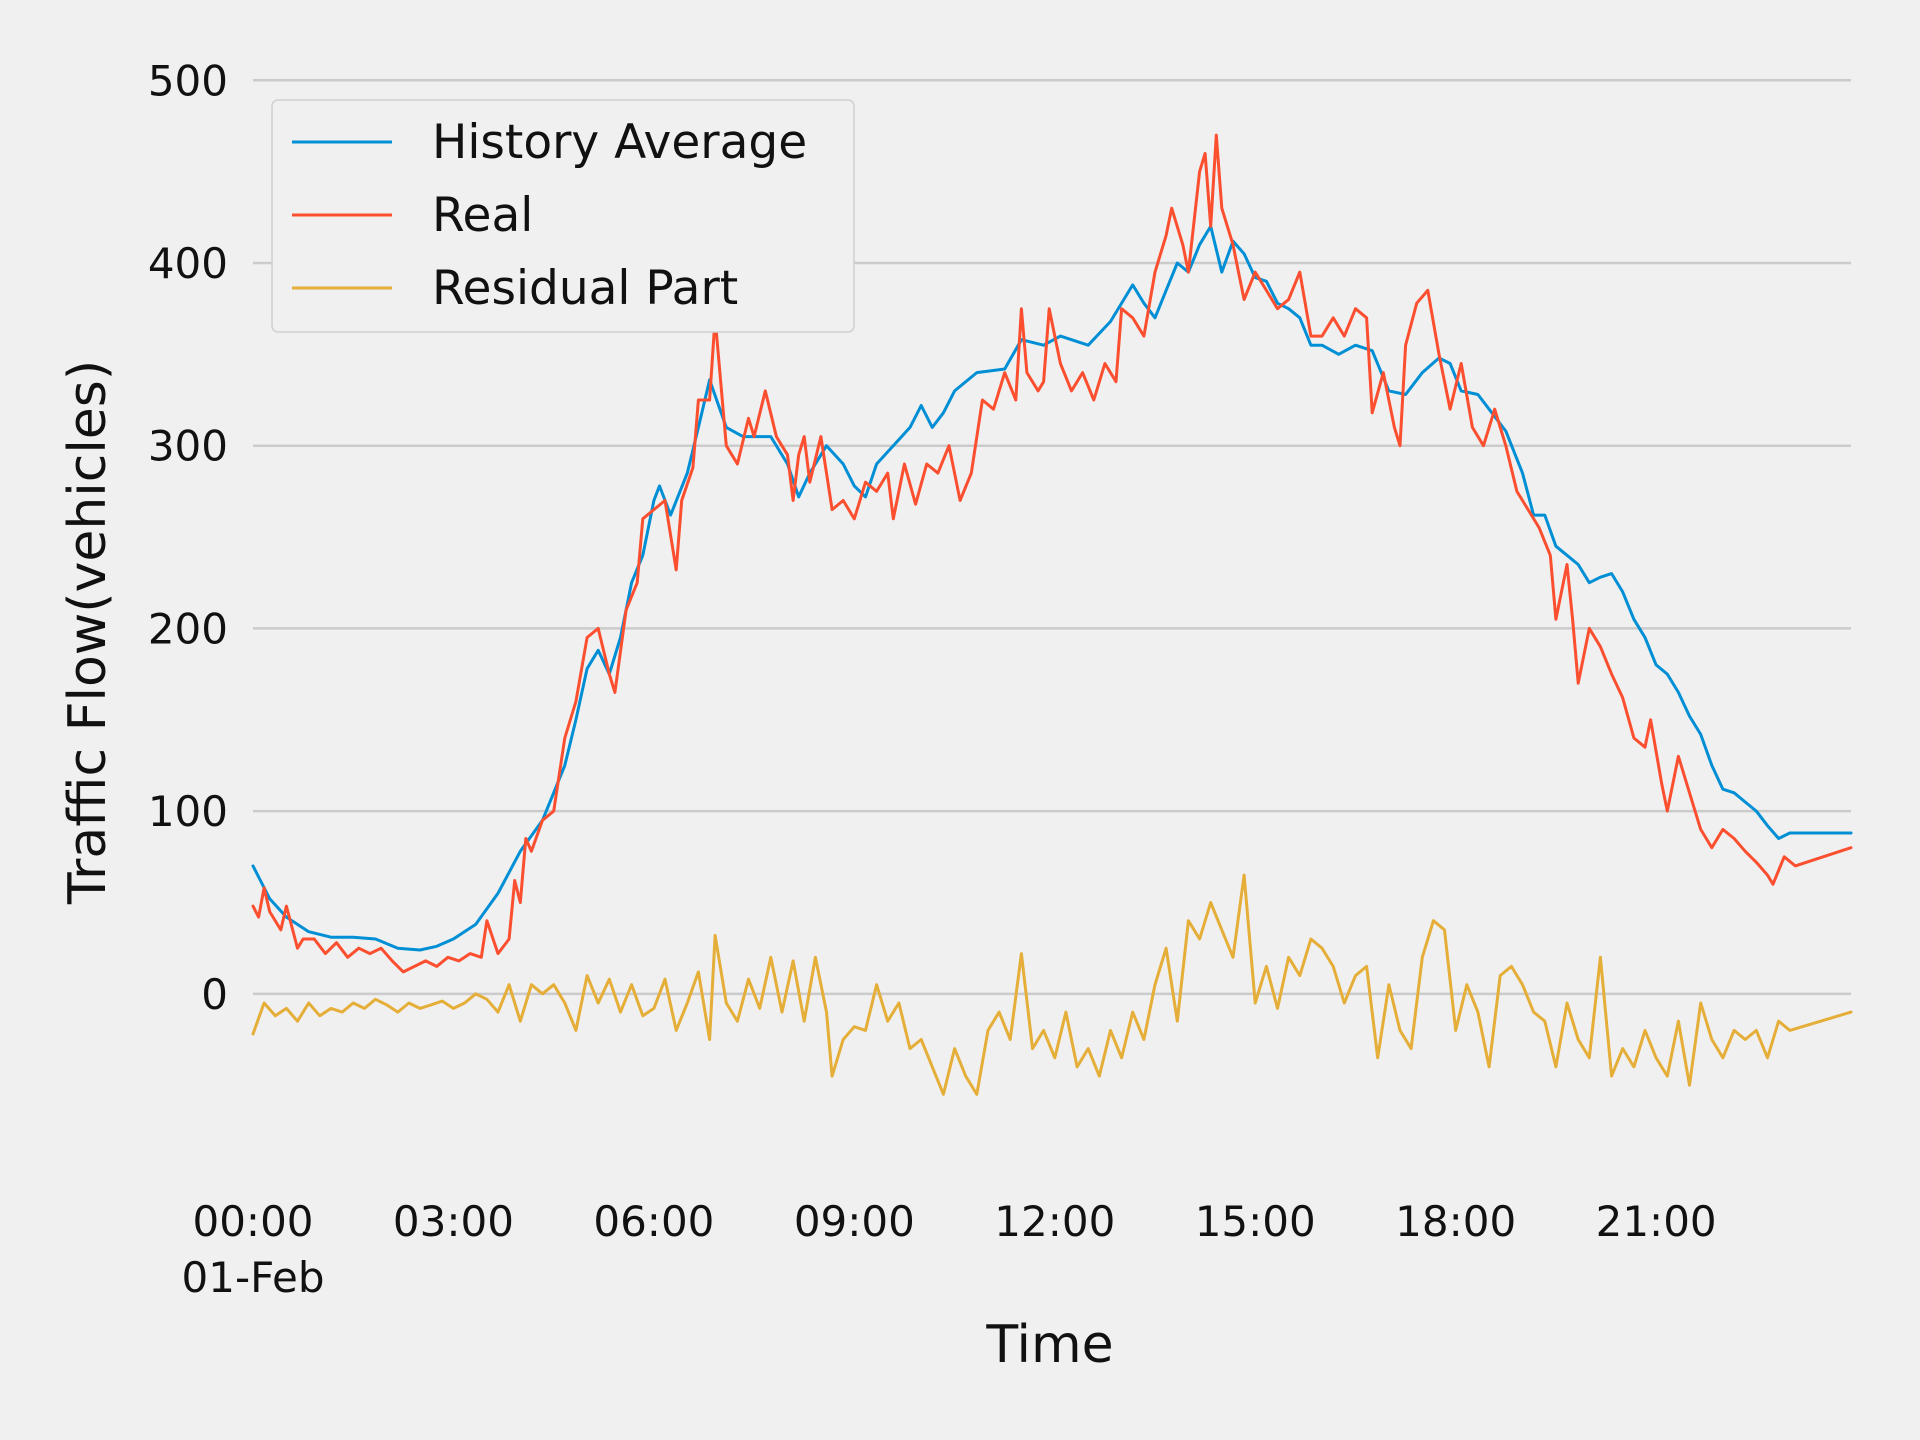 The image size is (1920, 1440). I want to click on y-axis-title: Traffic Flow(vehicles), so click(88, 632).